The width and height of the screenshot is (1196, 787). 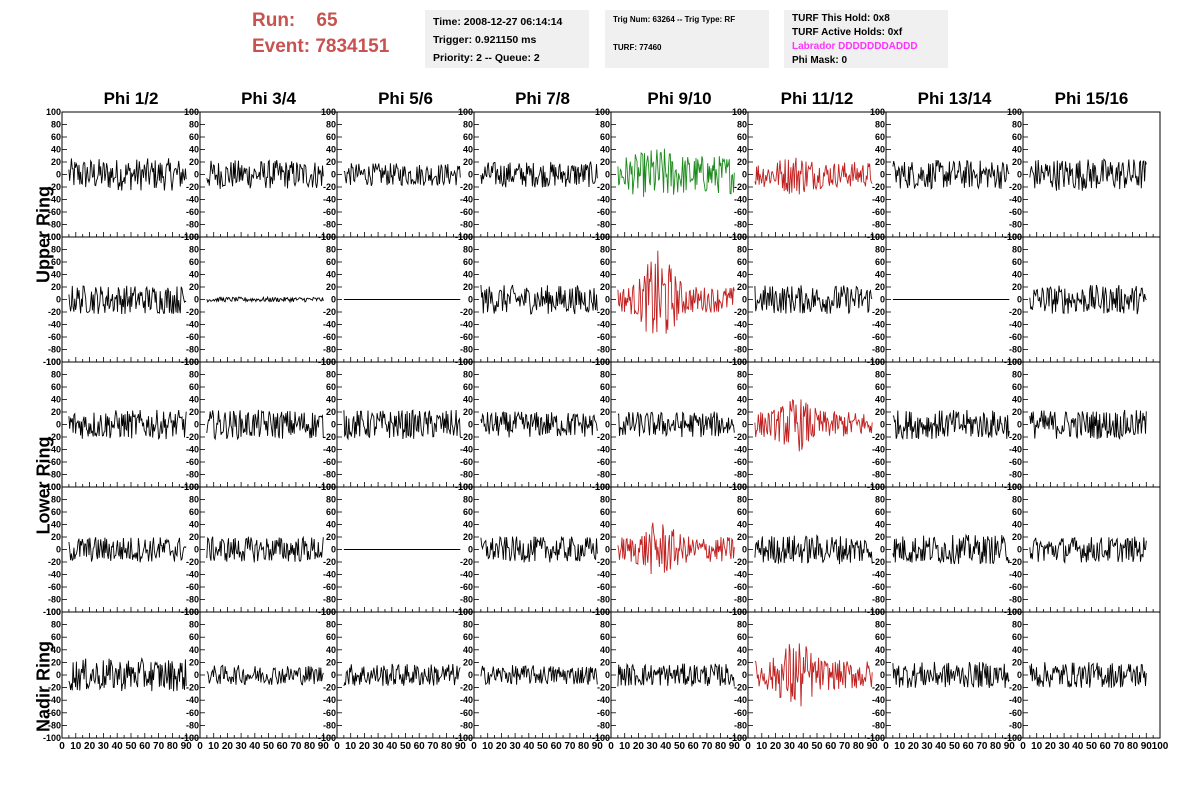 What do you see at coordinates (295, 20) in the screenshot?
I see `run-label: Run: 65` at bounding box center [295, 20].